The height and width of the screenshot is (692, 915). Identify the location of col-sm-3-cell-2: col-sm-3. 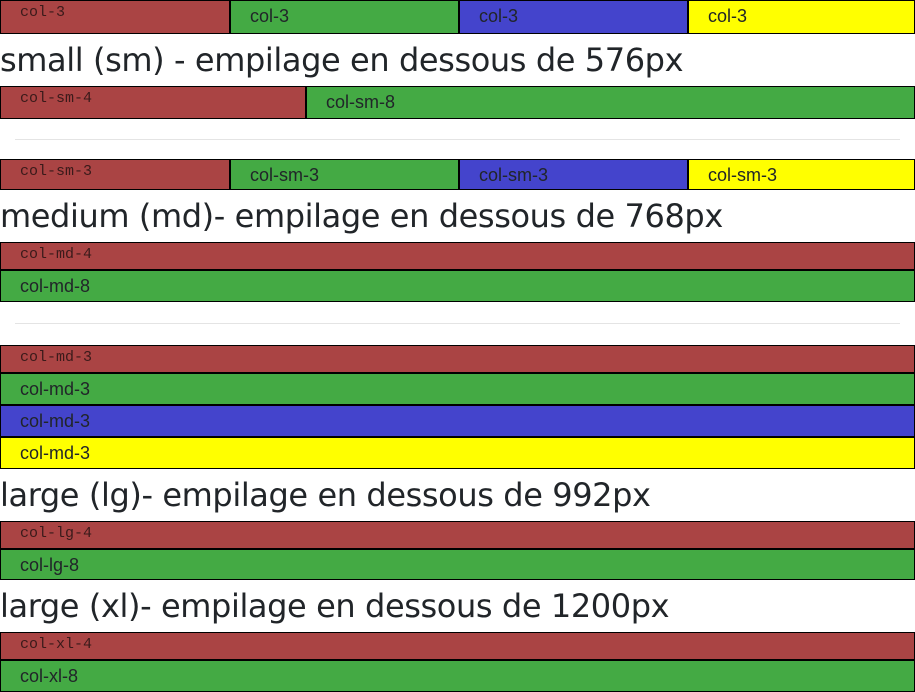
(344, 174).